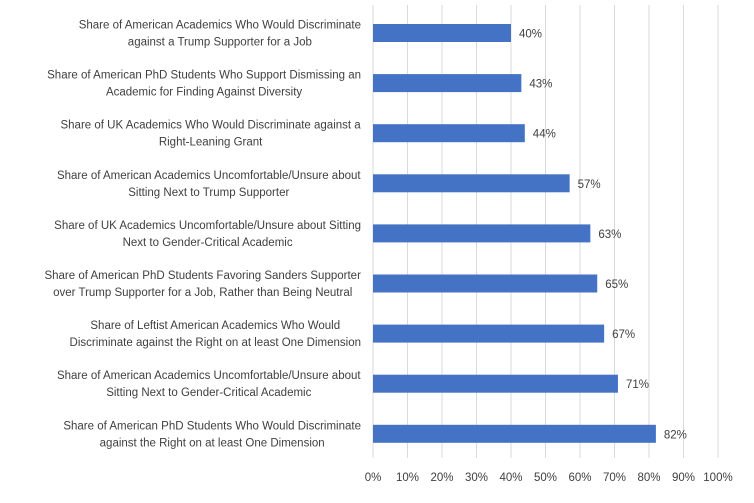 The height and width of the screenshot is (503, 754). What do you see at coordinates (717, 478) in the screenshot?
I see `x-tick-label: 100%` at bounding box center [717, 478].